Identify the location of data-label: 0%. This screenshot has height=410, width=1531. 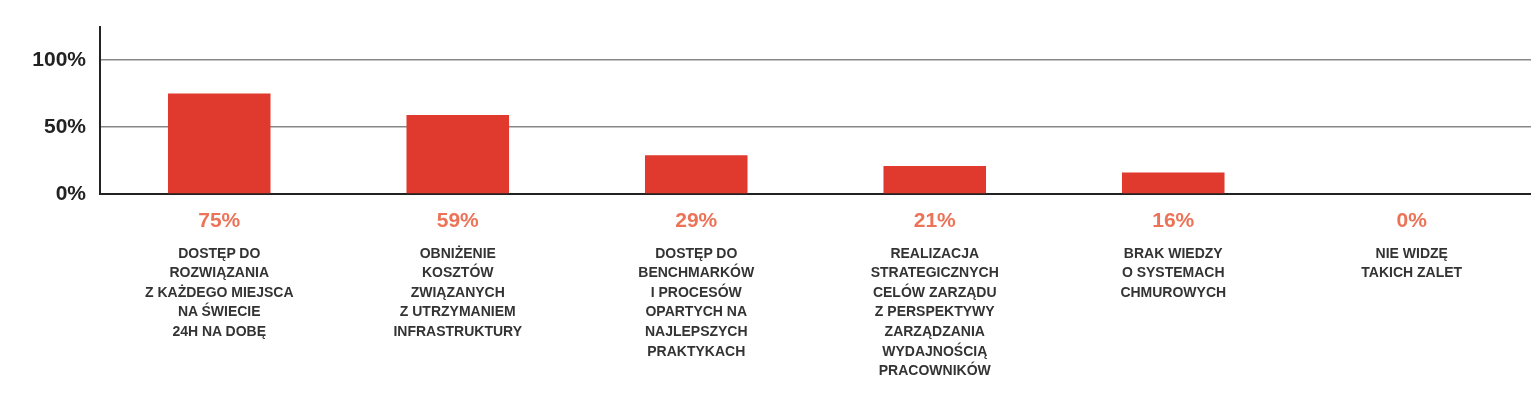
(1412, 219).